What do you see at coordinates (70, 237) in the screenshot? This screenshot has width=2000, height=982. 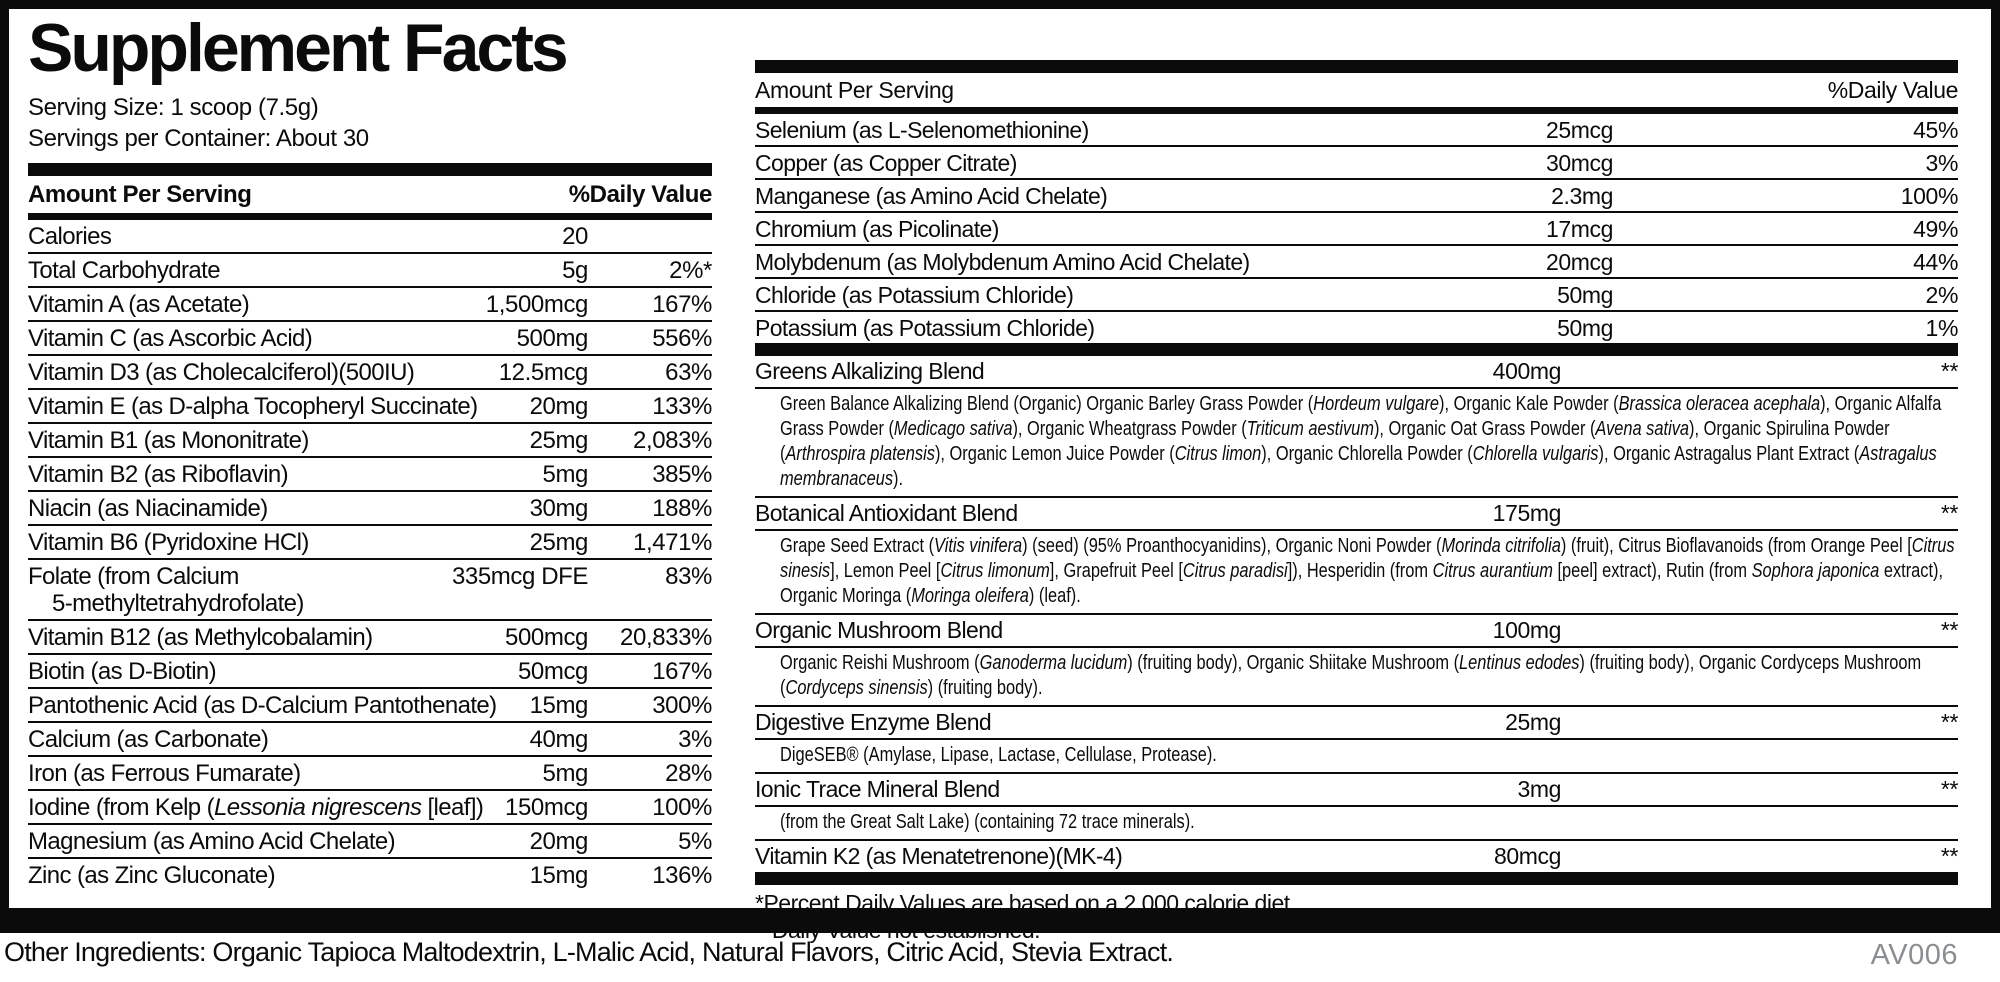 I see `nutrient-name: Calories` at bounding box center [70, 237].